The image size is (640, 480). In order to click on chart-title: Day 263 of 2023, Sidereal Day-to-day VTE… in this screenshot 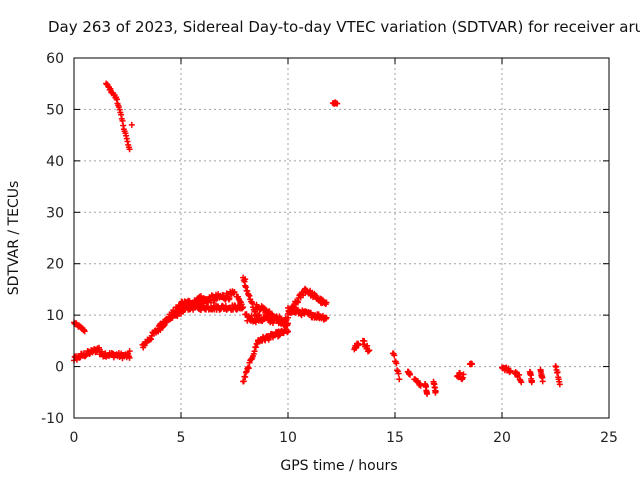, I will do `click(344, 27)`.